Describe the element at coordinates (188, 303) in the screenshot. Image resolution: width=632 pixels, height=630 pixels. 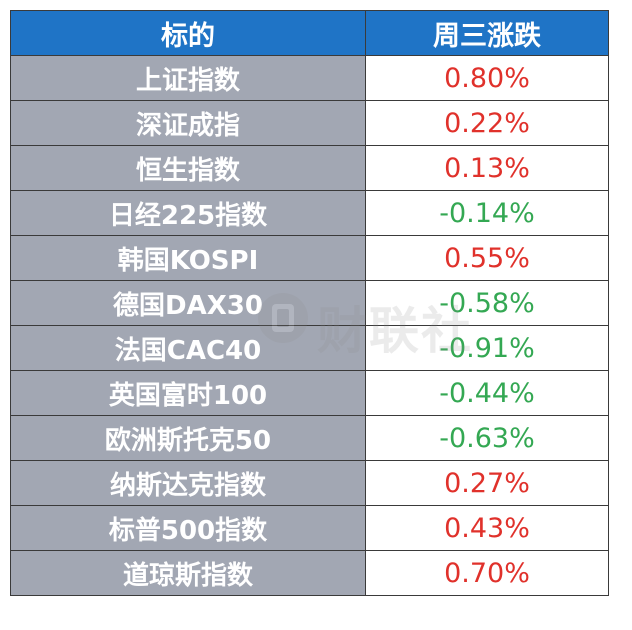
I see `index-name: 德国DAX30` at that location.